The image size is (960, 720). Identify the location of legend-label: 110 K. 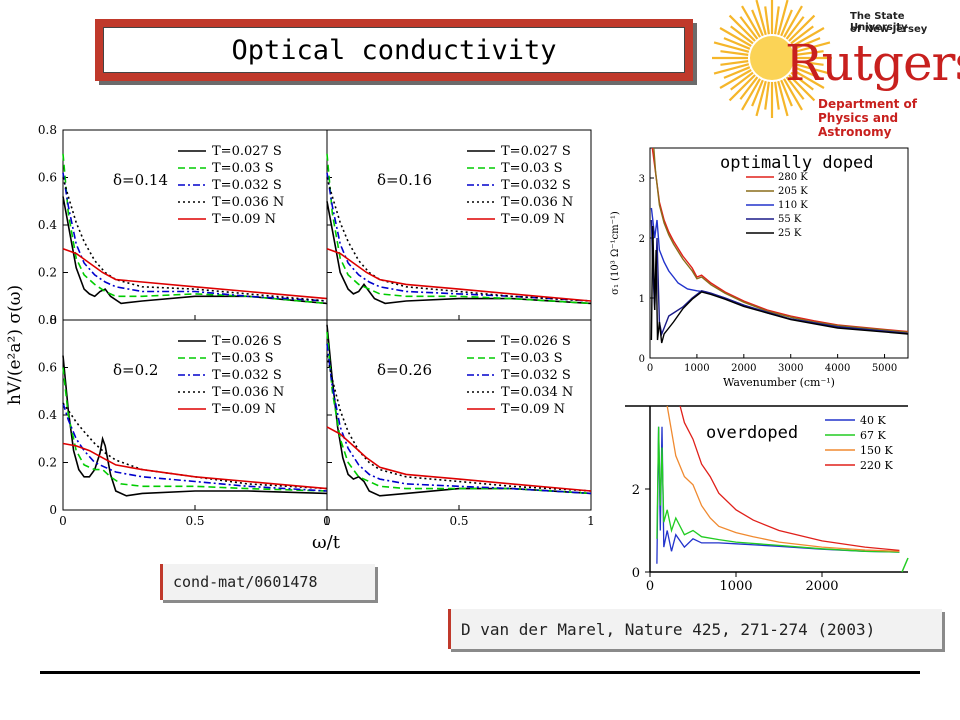
(793, 205).